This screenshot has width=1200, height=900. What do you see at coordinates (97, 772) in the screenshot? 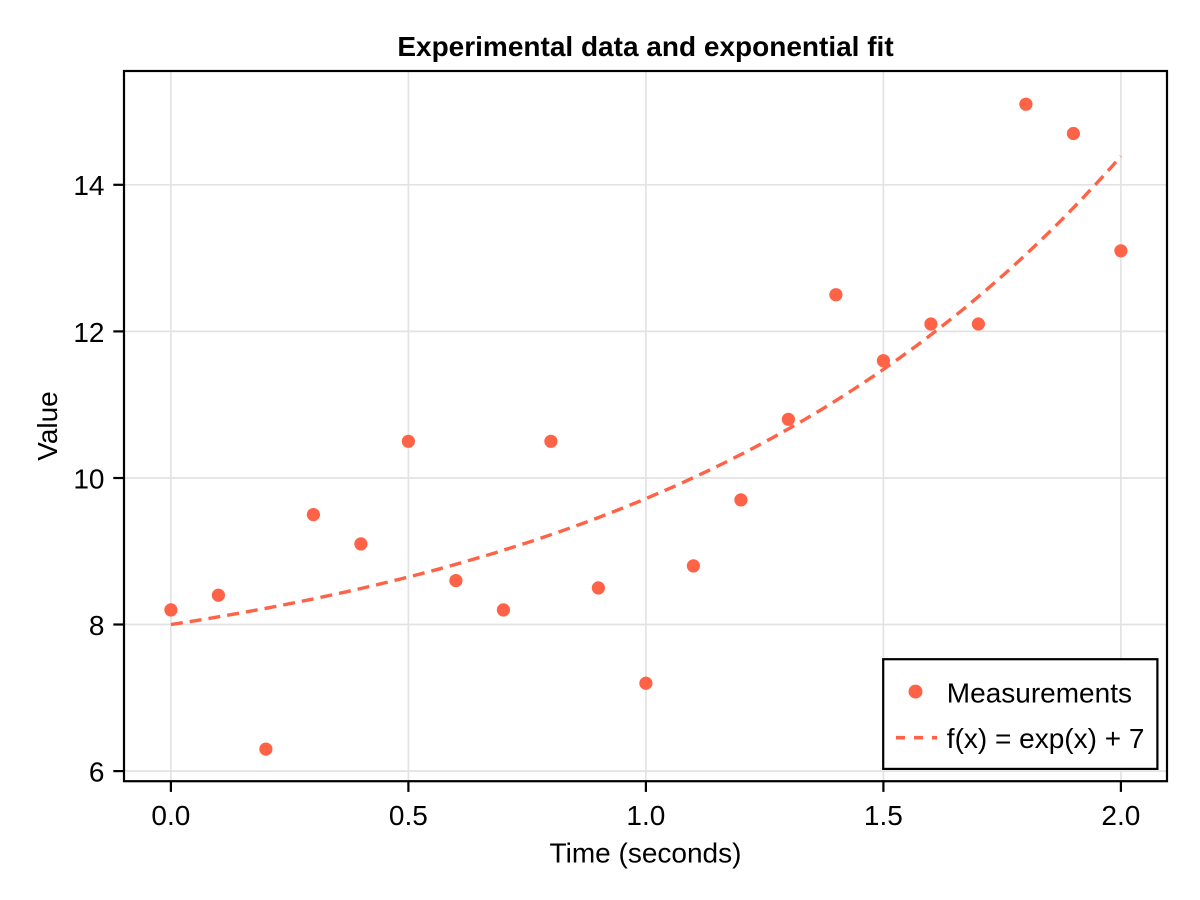
I see `svg-text: 6` at bounding box center [97, 772].